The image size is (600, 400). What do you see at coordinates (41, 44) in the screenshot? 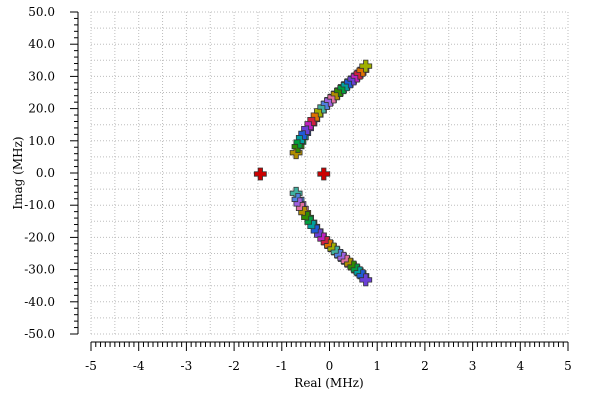
I see `y-tick-label: 40.0` at bounding box center [41, 44].